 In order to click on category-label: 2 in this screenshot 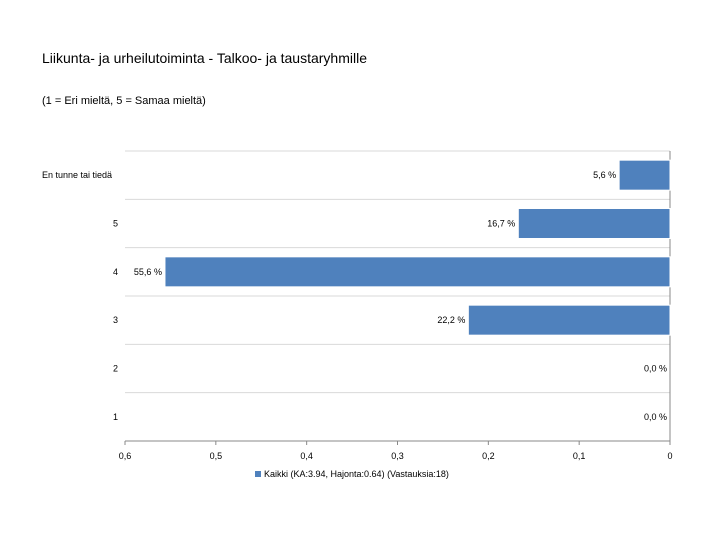, I will do `click(115, 369)`.